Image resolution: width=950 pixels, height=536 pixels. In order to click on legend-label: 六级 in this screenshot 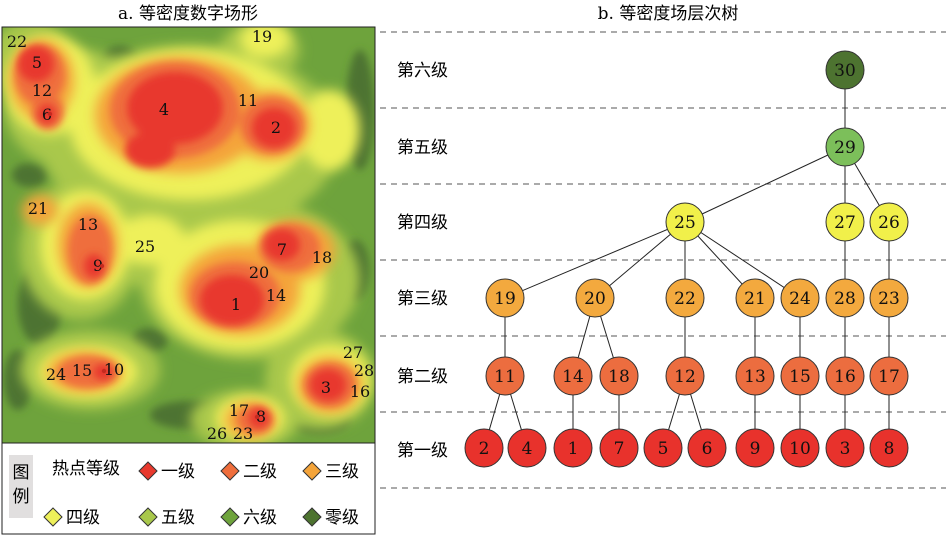, I will do `click(260, 518)`.